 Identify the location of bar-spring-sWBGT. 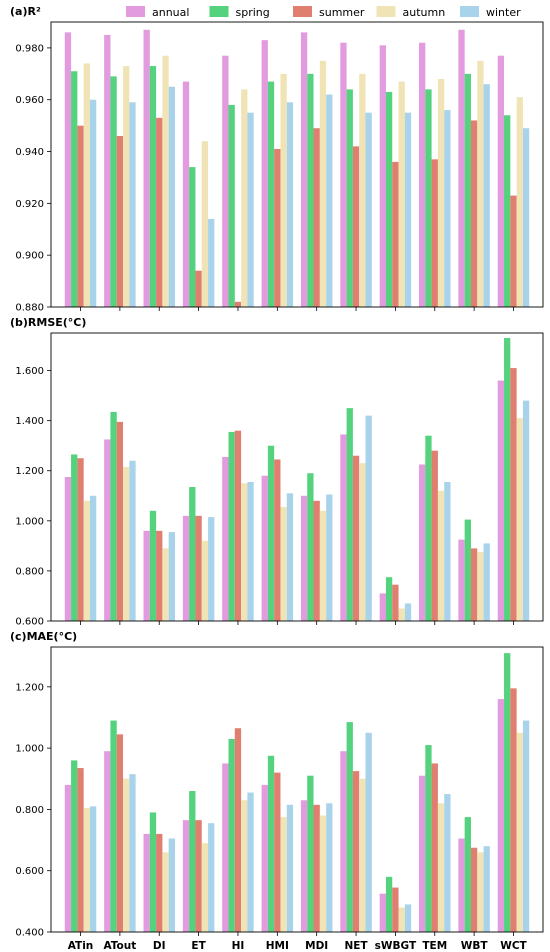
(389, 904).